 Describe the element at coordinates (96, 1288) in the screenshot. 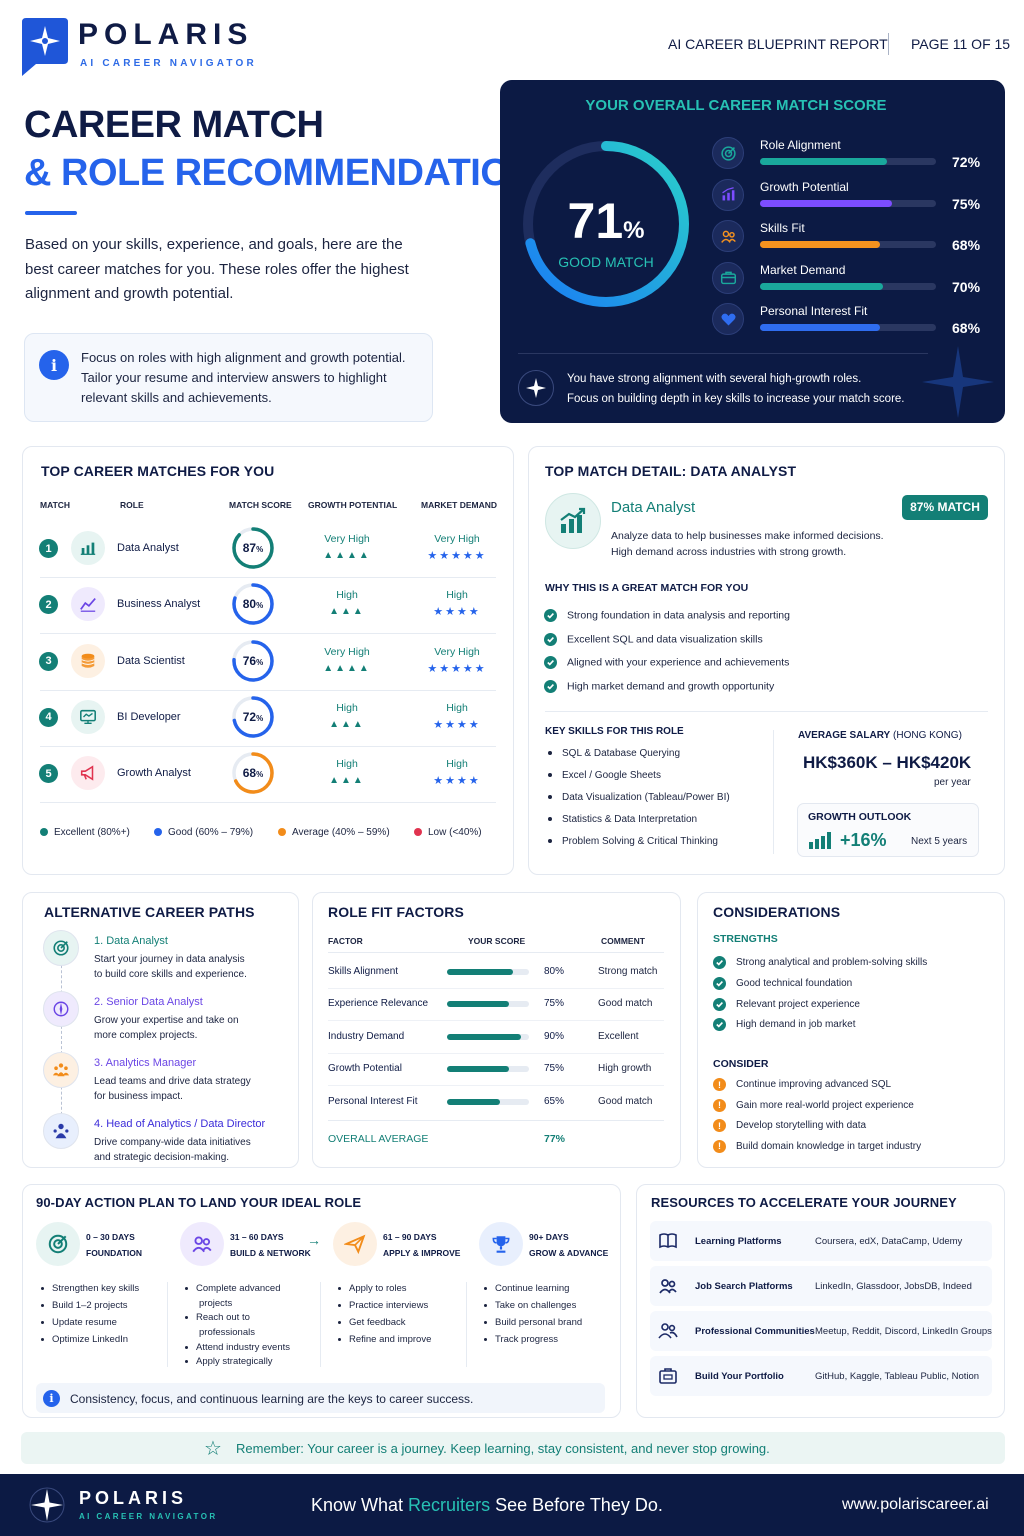

I see `phase-task-text: Strengthen key skills` at that location.